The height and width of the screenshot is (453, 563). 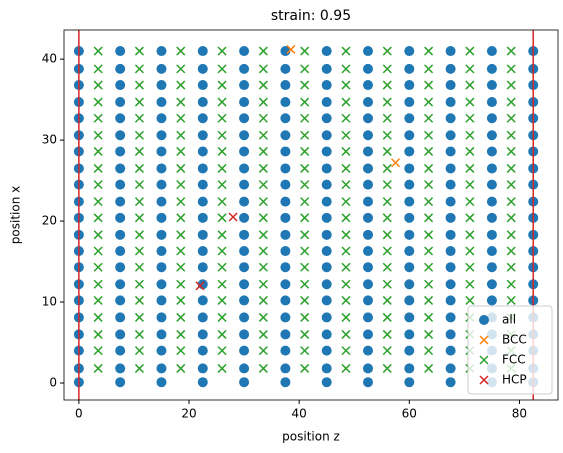 I want to click on y-tick-label: 40, so click(x=49, y=59).